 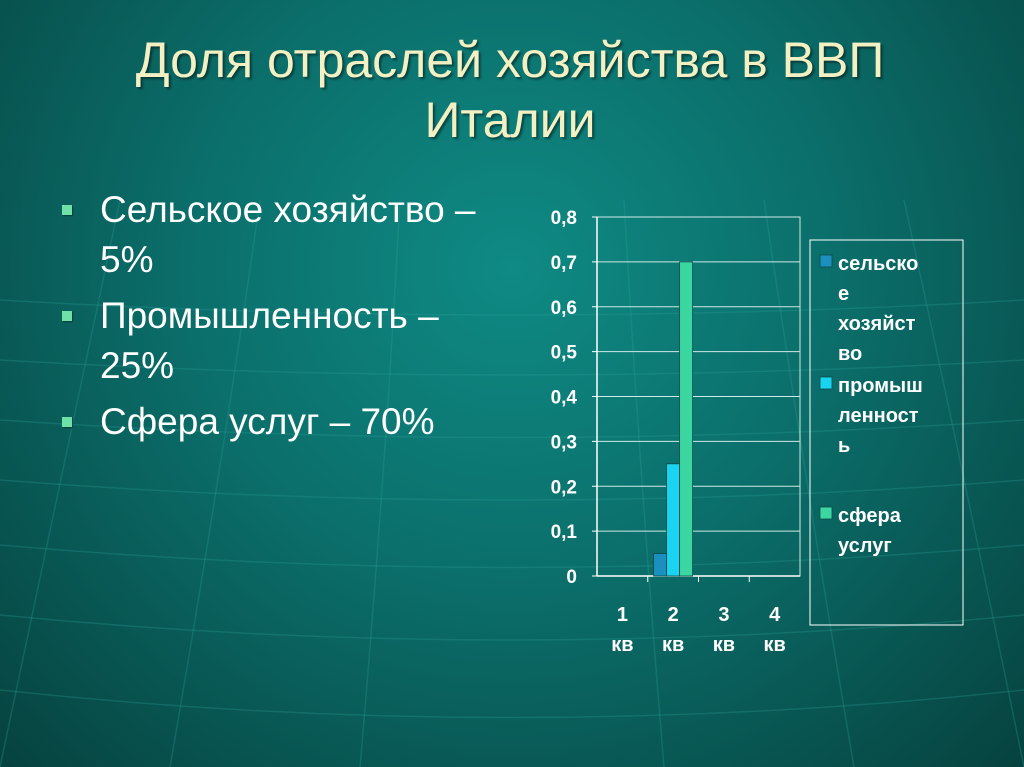 I want to click on bullet-item: Сфера услуг – 70%, so click(x=275, y=422).